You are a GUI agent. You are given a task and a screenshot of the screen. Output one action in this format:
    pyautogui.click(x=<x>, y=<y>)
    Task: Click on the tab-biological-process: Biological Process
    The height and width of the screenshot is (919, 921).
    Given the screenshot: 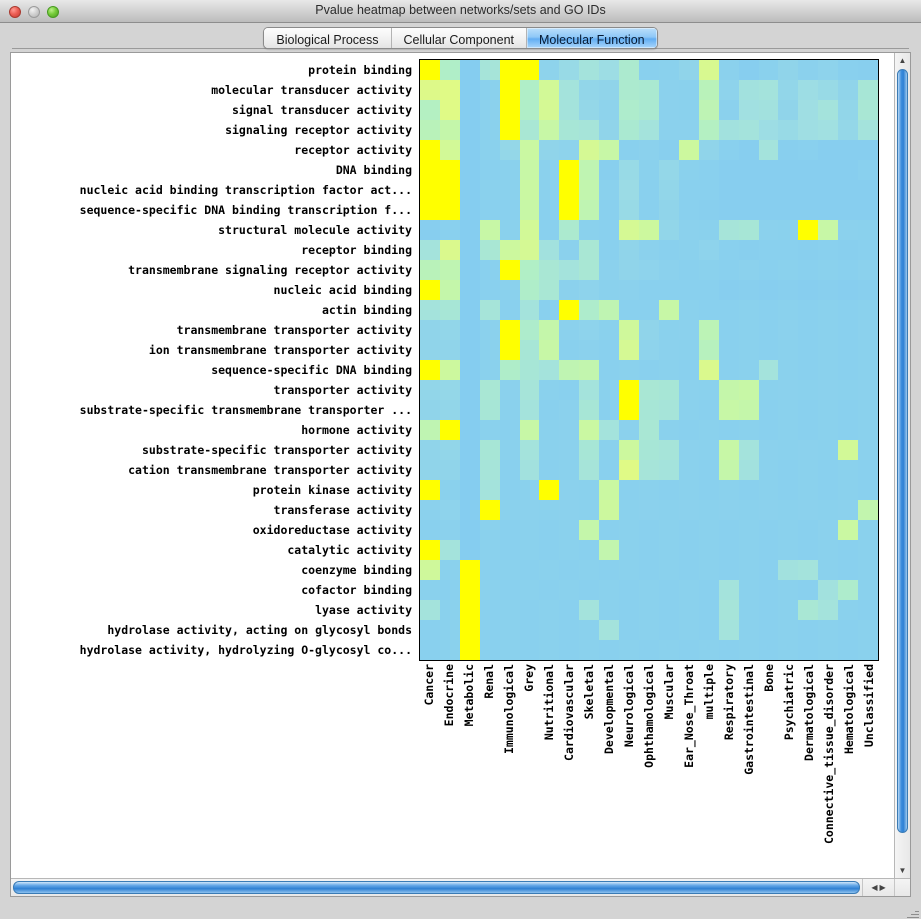 What is the action you would take?
    pyautogui.click(x=328, y=38)
    